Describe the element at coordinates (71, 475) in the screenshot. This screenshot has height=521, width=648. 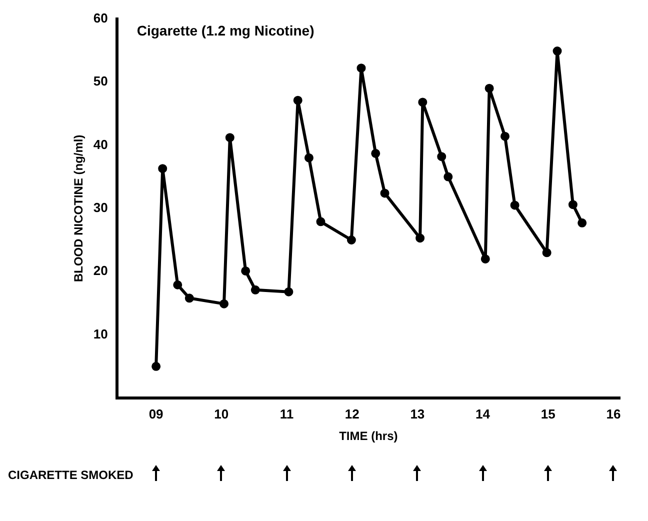
I see `text: CIGARETTE SMOKED` at that location.